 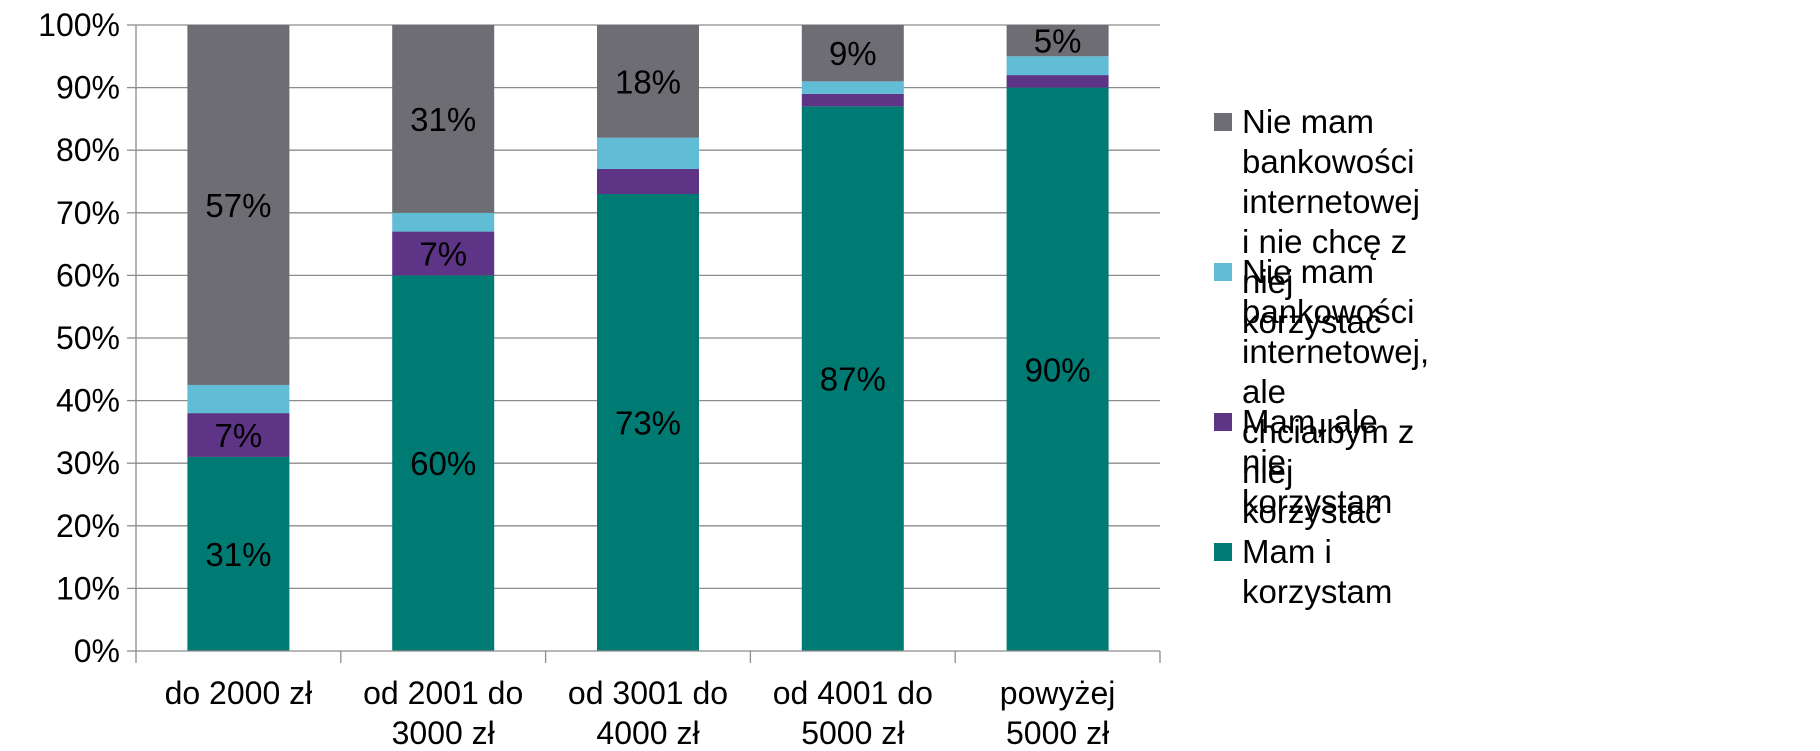 I want to click on x-tick-label: od 4001 do, so click(x=853, y=693).